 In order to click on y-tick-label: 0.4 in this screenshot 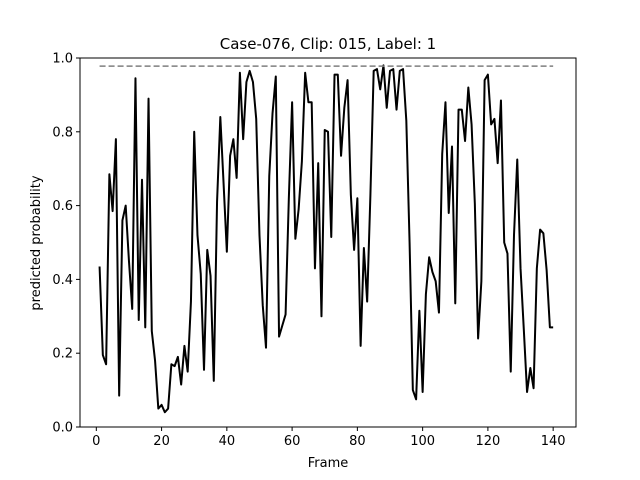, I will do `click(62, 280)`.